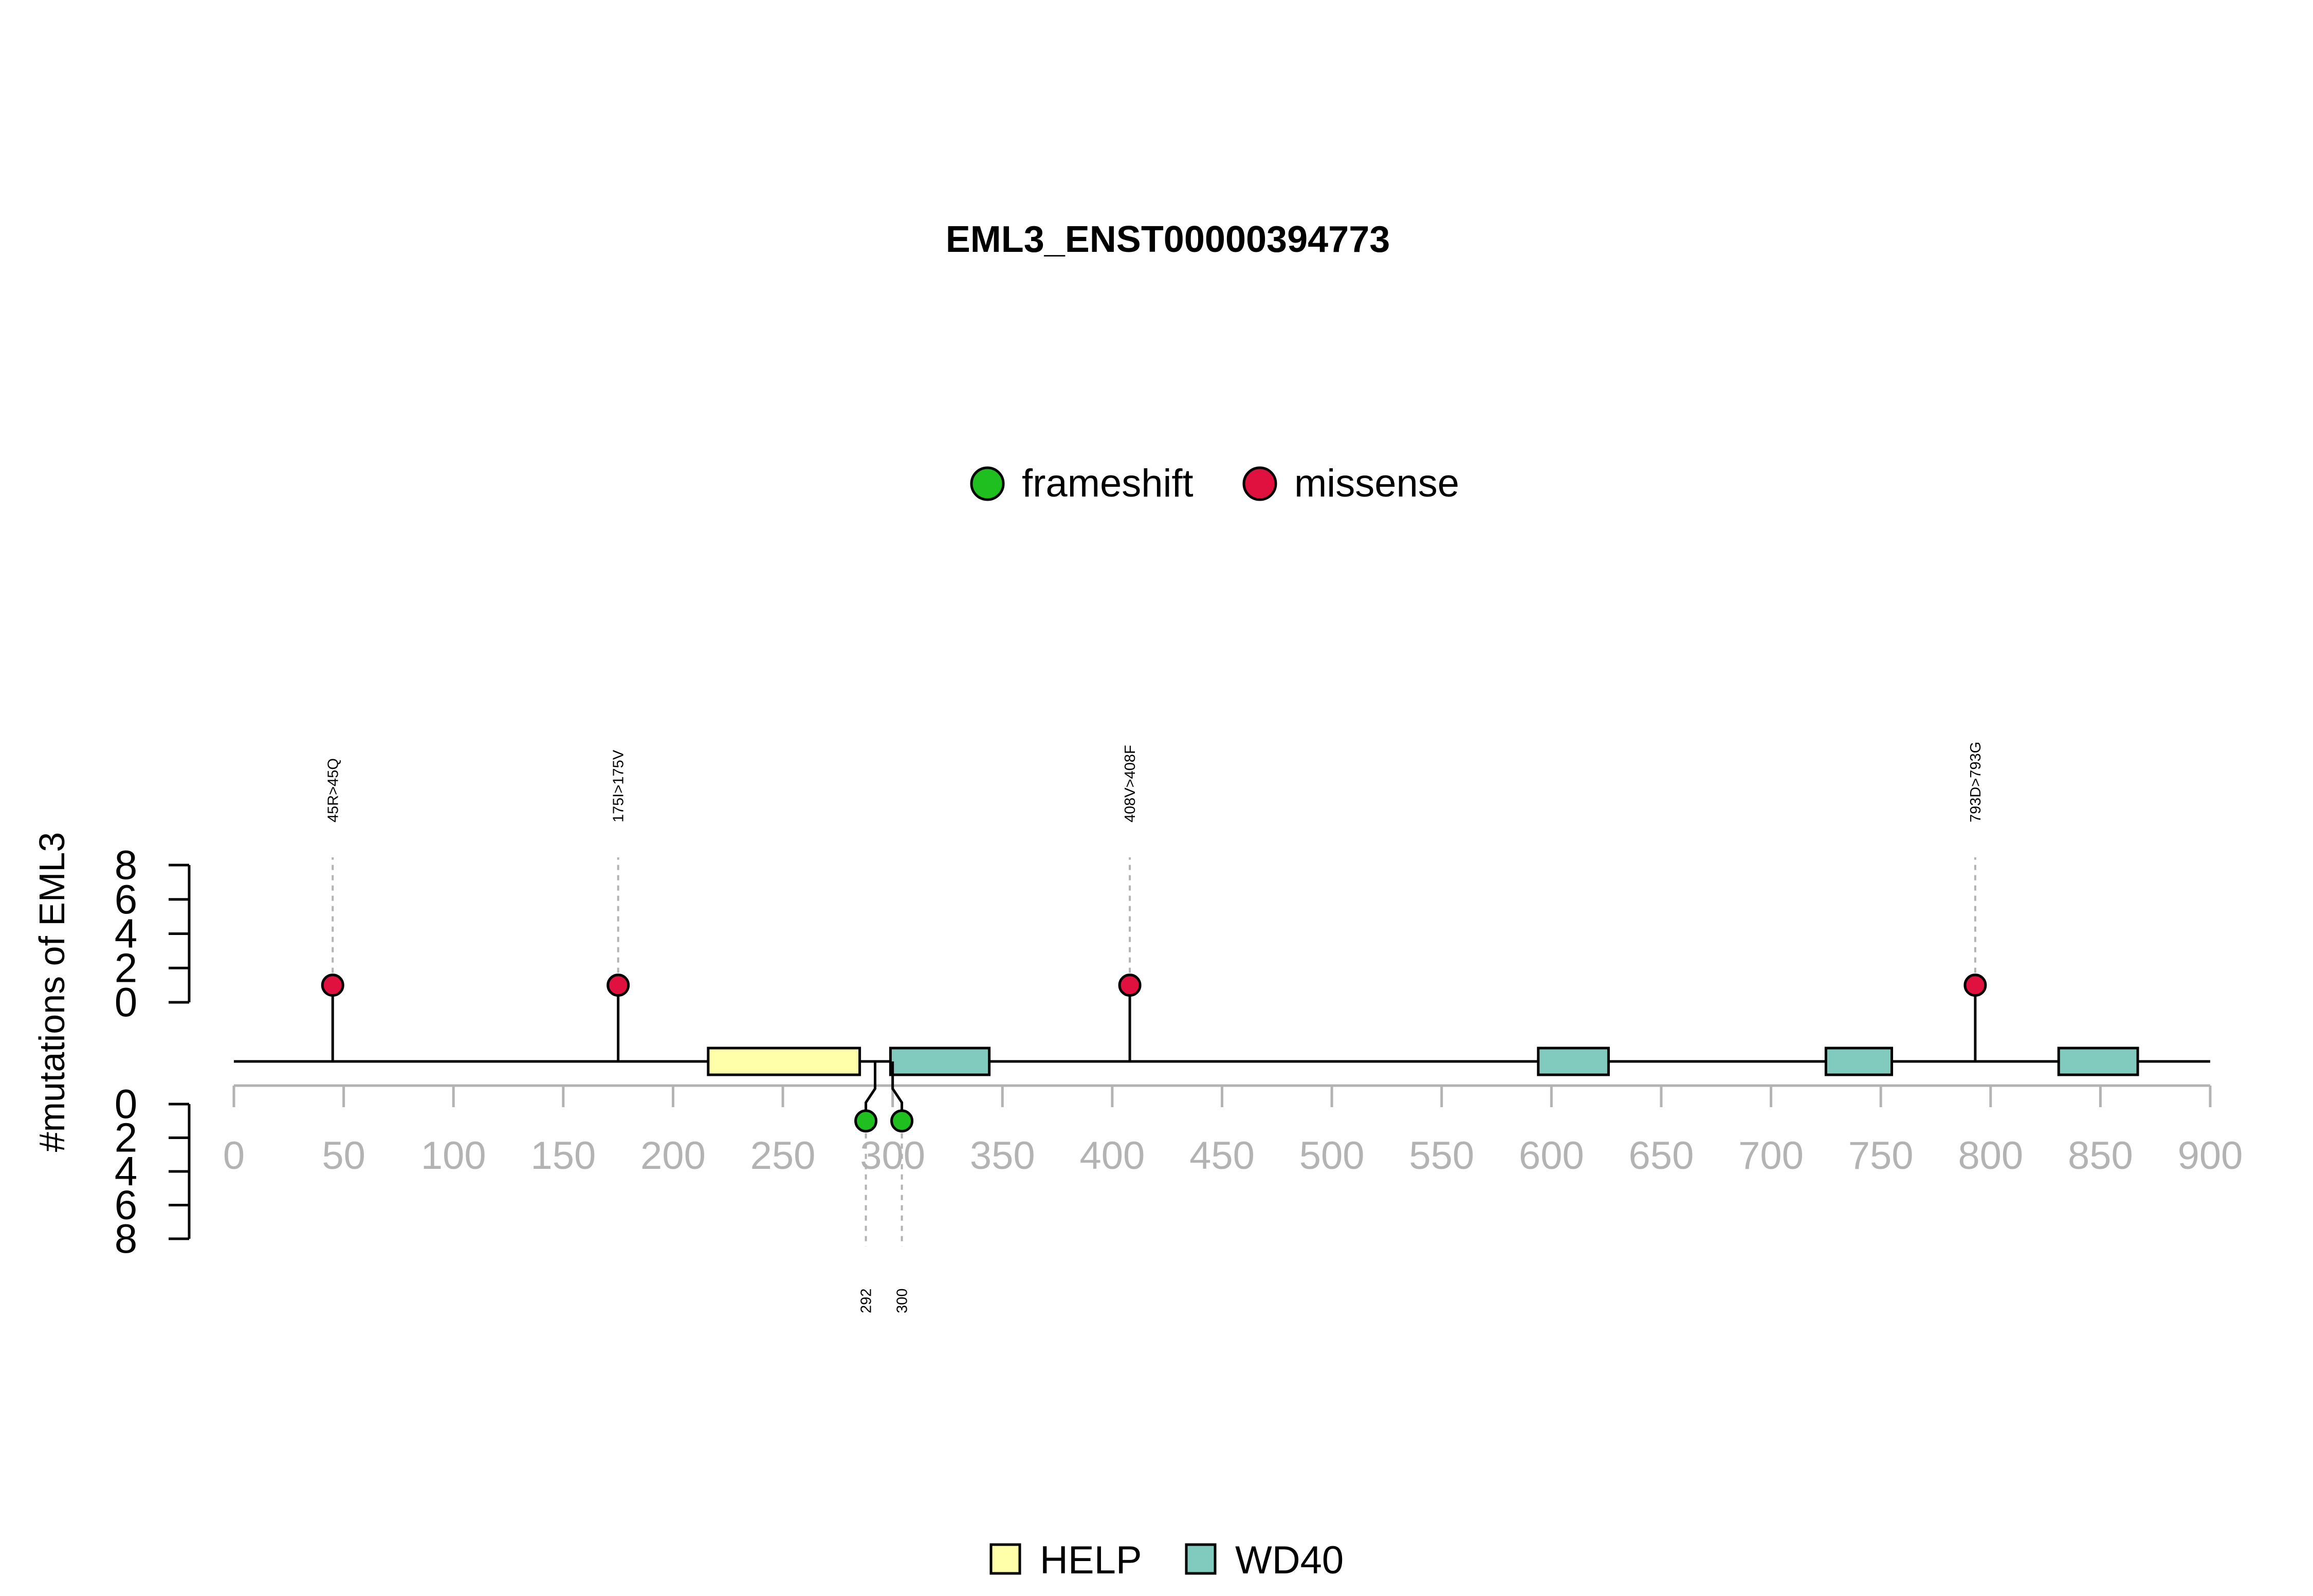  Describe the element at coordinates (1108, 484) in the screenshot. I see `legend-label-frameshift: frameshift` at that location.